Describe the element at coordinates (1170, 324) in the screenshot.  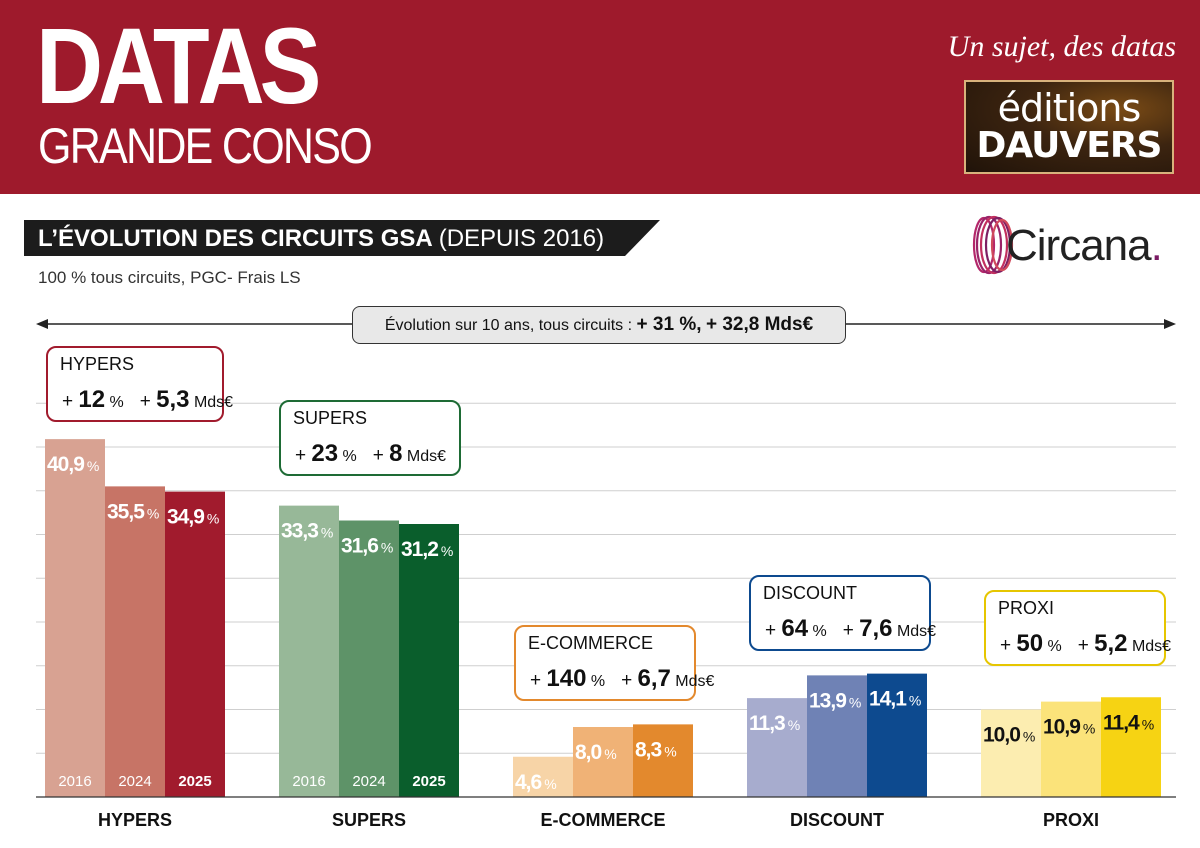
I see `arrow-right-icon` at that location.